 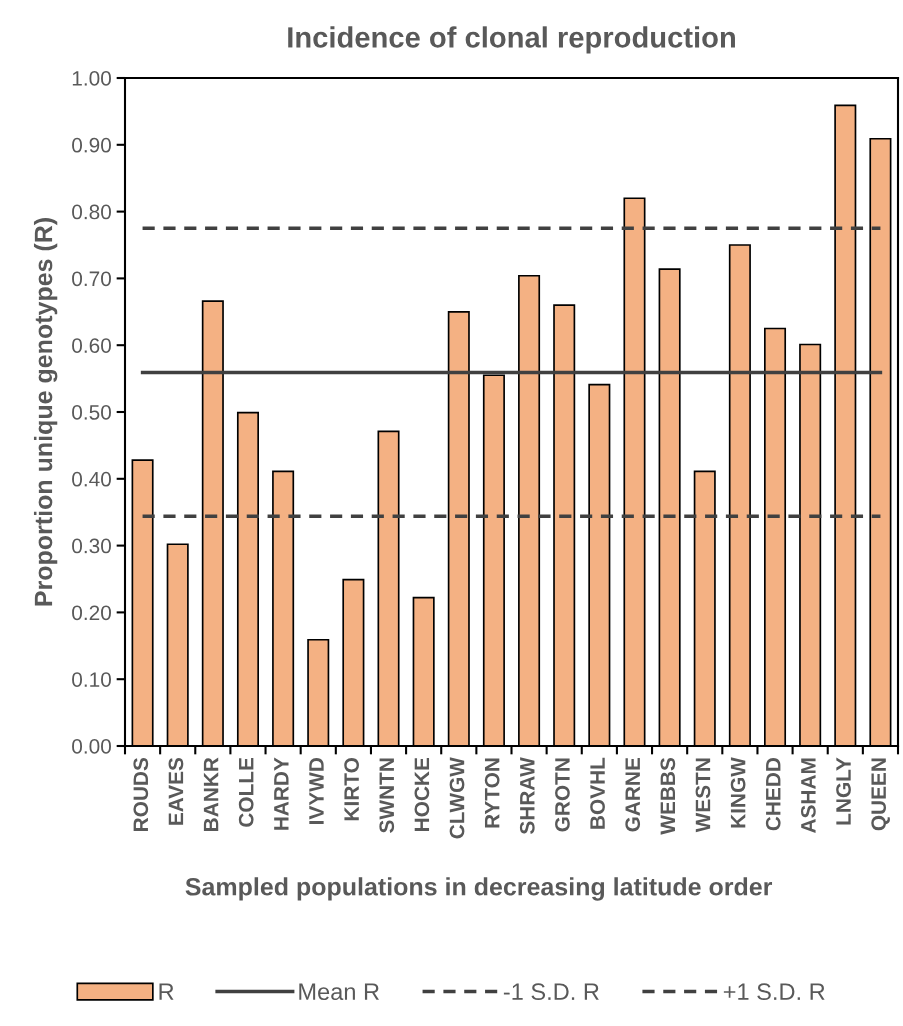 I want to click on x-tick-label: CHEDD, so click(x=773, y=794).